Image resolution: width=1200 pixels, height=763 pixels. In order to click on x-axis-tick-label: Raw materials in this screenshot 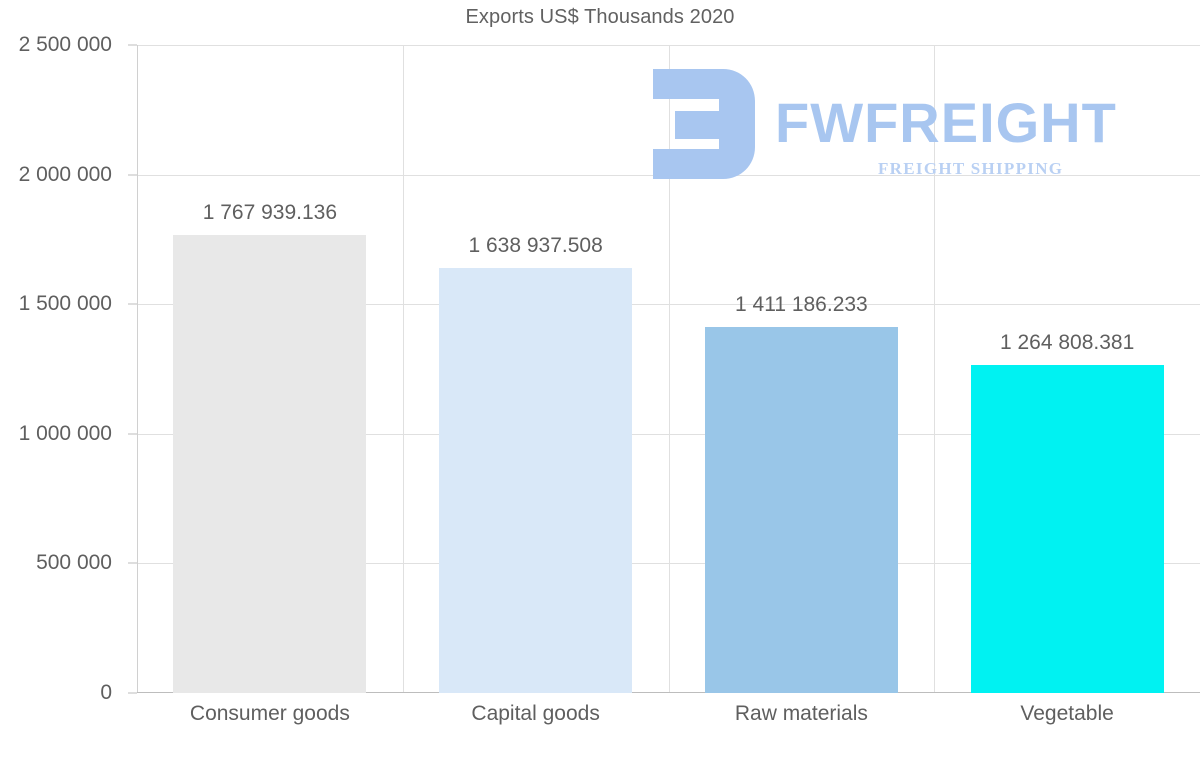, I will do `click(801, 713)`.